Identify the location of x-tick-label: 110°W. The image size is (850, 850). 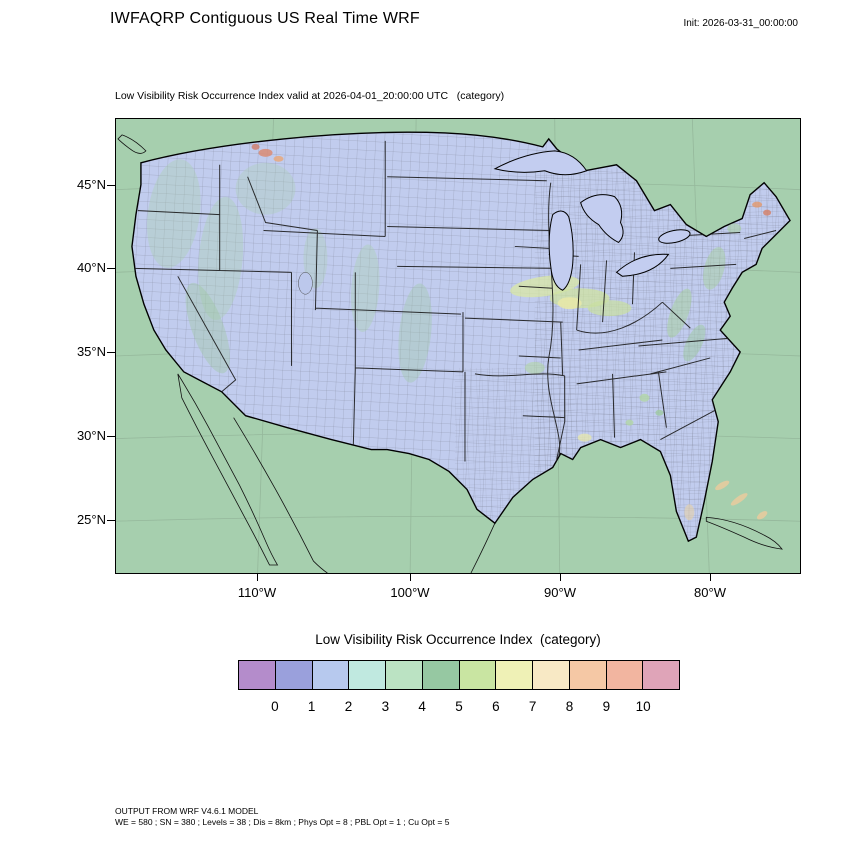
(257, 592).